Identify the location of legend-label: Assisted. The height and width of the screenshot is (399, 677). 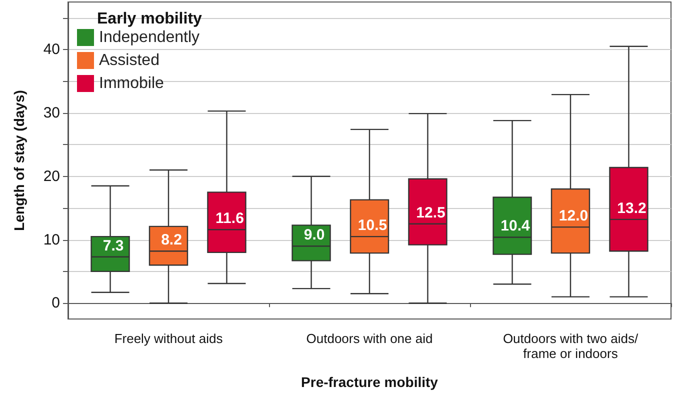
(129, 60).